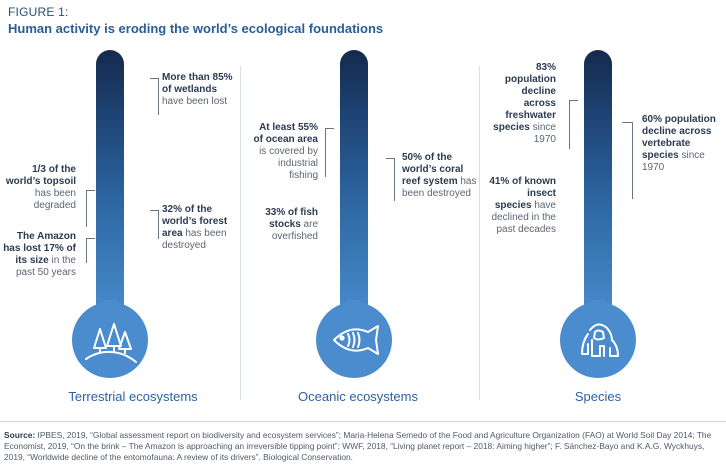 The height and width of the screenshot is (474, 726). What do you see at coordinates (195, 221) in the screenshot?
I see `annotation-bold: 32% of the world’s forest area` at bounding box center [195, 221].